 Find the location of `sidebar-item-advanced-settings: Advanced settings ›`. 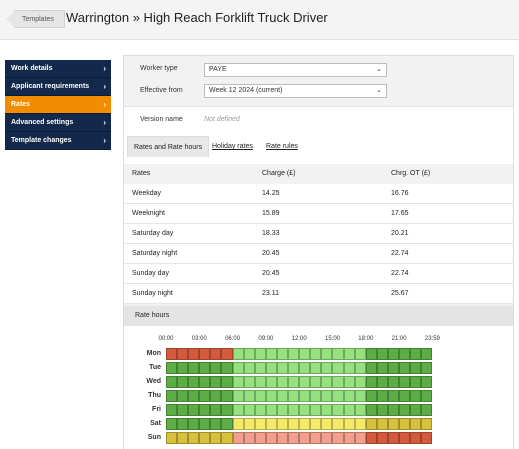

sidebar-item-advanced-settings: Advanced settings › is located at coordinates (58, 123).